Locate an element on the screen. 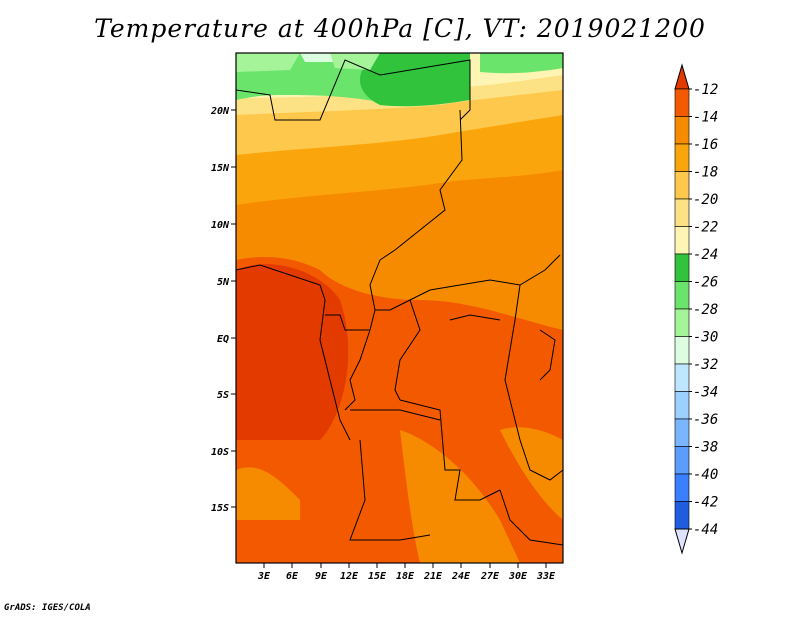  lat-label-10s: 10S is located at coordinates (220, 452).